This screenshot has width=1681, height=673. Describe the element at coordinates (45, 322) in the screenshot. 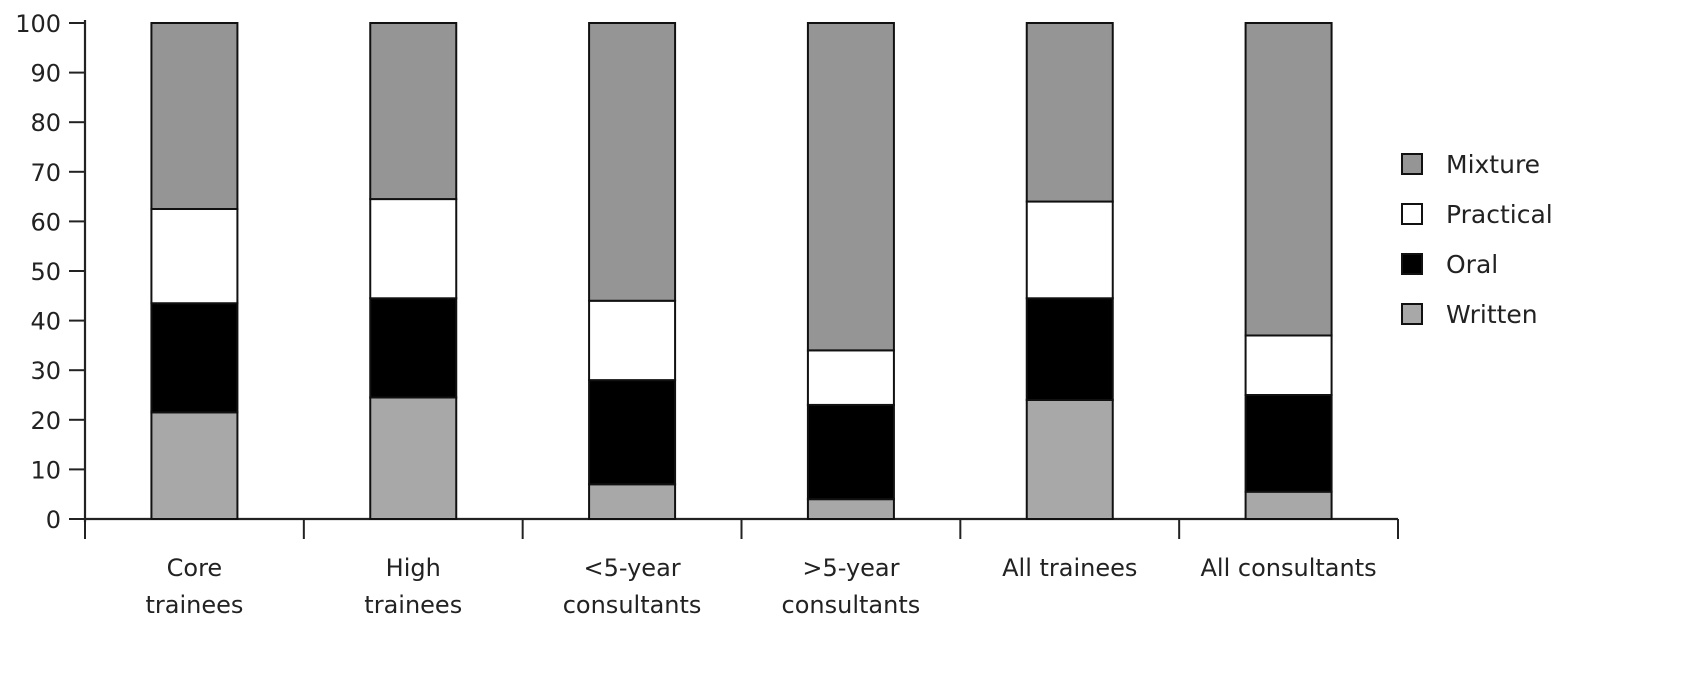

I see `y-tick-label: 40` at that location.